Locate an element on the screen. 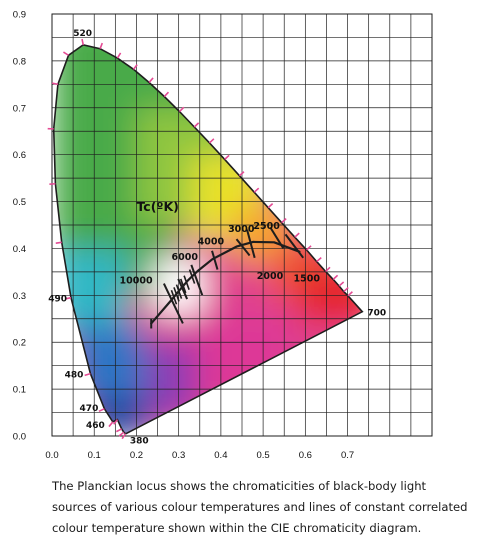  x-tick-label: 0.7 is located at coordinates (347, 455).